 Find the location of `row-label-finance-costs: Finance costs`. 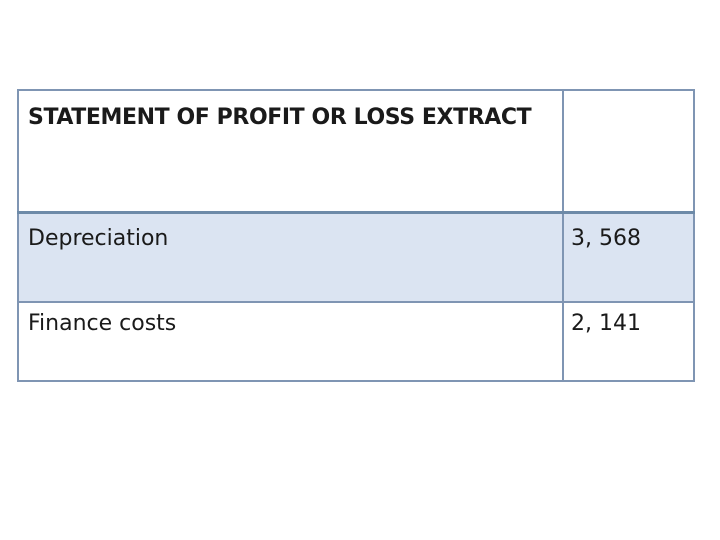

row-label-finance-costs: Finance costs is located at coordinates (290, 341).